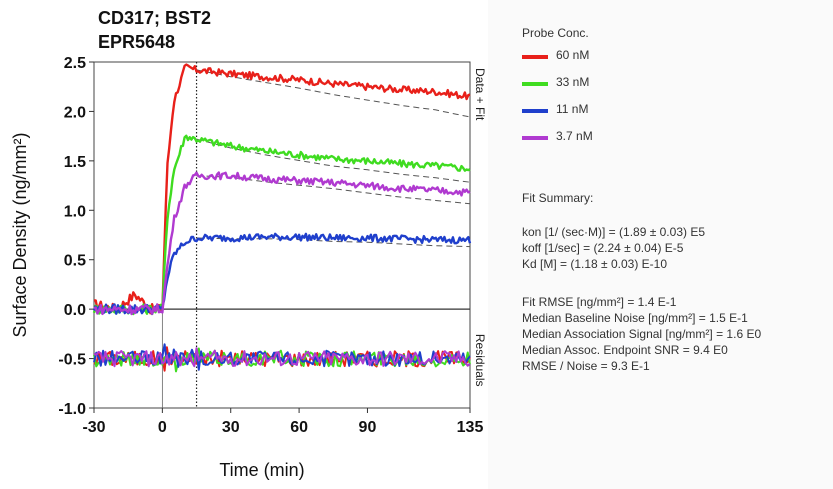 This screenshot has width=833, height=489. I want to click on x-tick-label: 135, so click(470, 427).